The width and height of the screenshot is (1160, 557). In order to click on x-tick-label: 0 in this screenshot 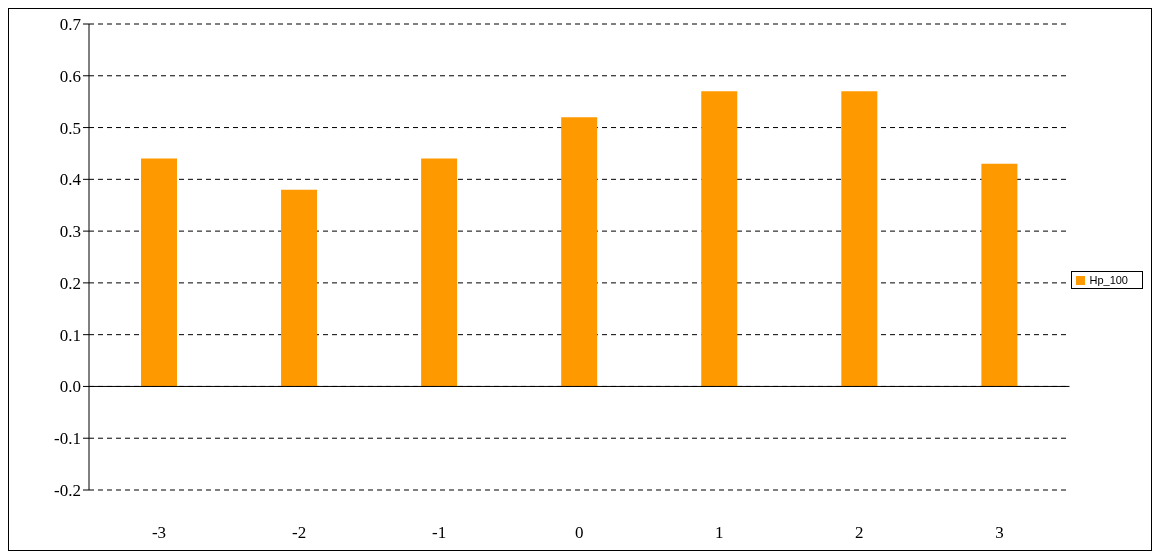, I will do `click(579, 533)`.